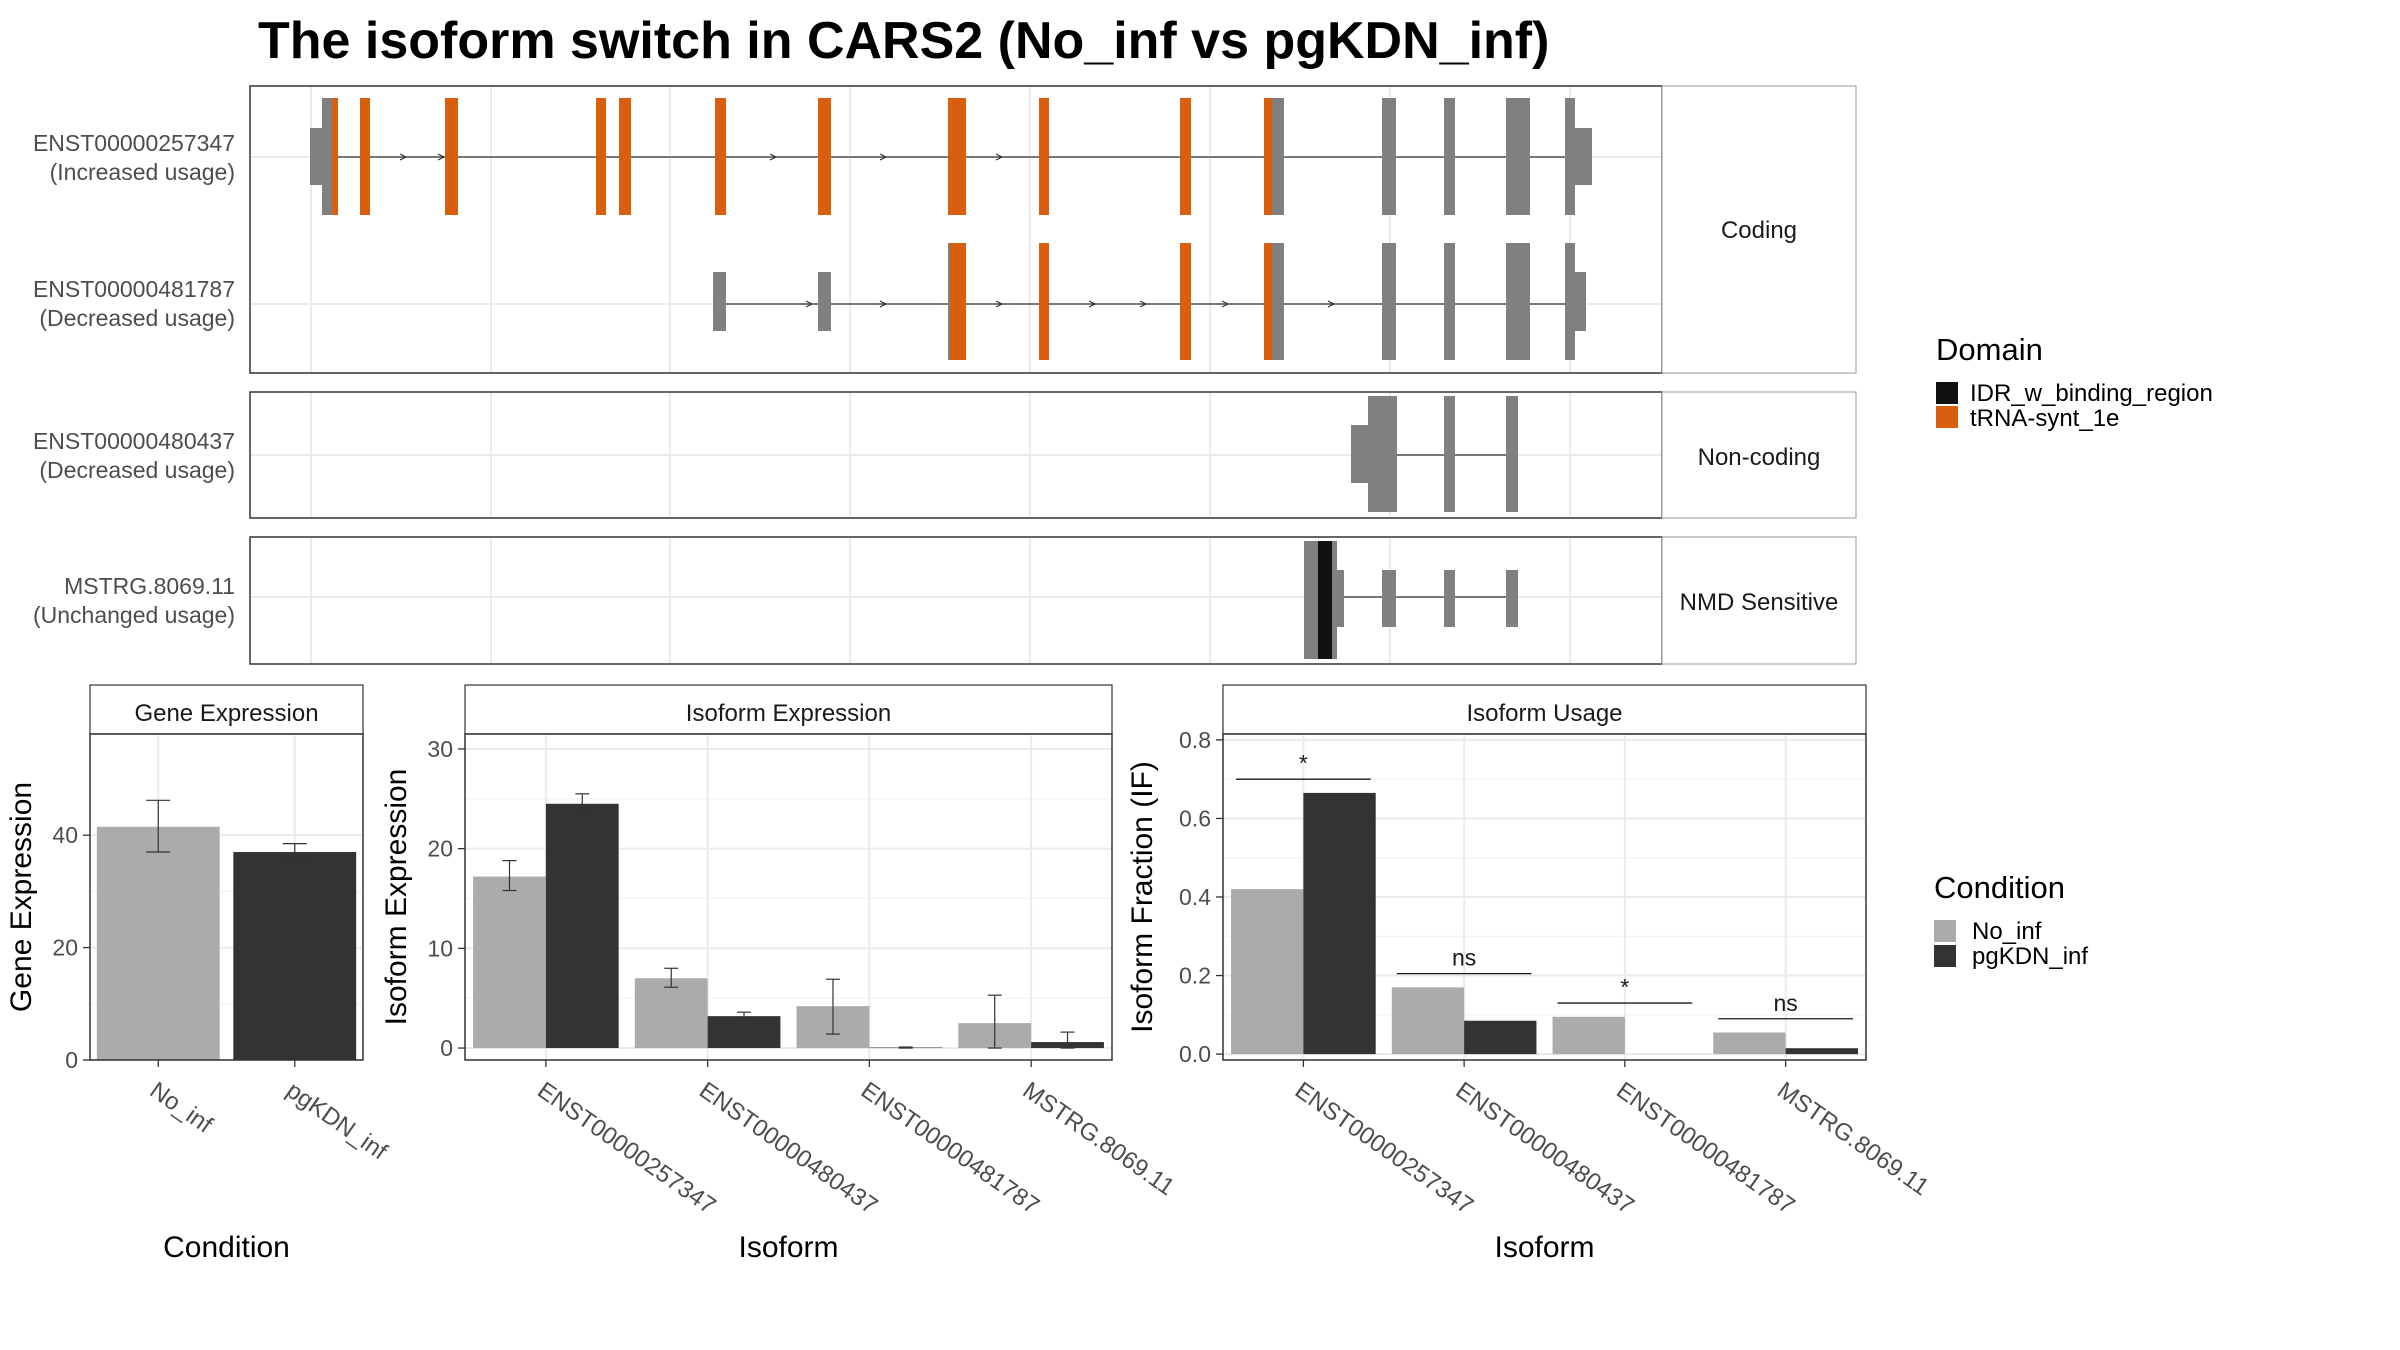 The width and height of the screenshot is (2400, 1350). Describe the element at coordinates (226, 1247) in the screenshot. I see `x-axis-title: Condition` at that location.